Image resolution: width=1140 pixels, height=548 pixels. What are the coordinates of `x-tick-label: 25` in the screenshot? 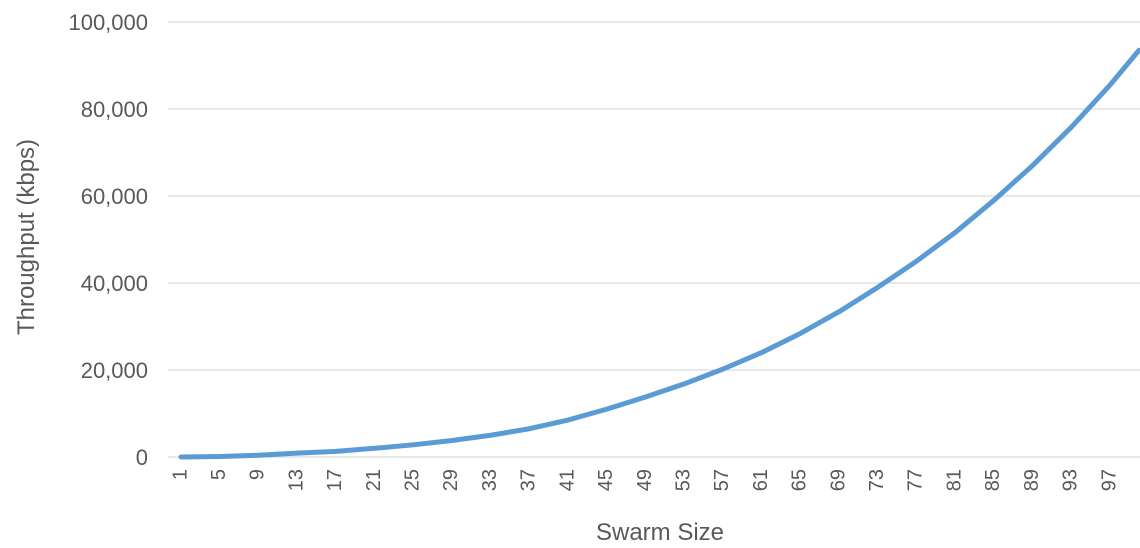 It's located at (413, 480).